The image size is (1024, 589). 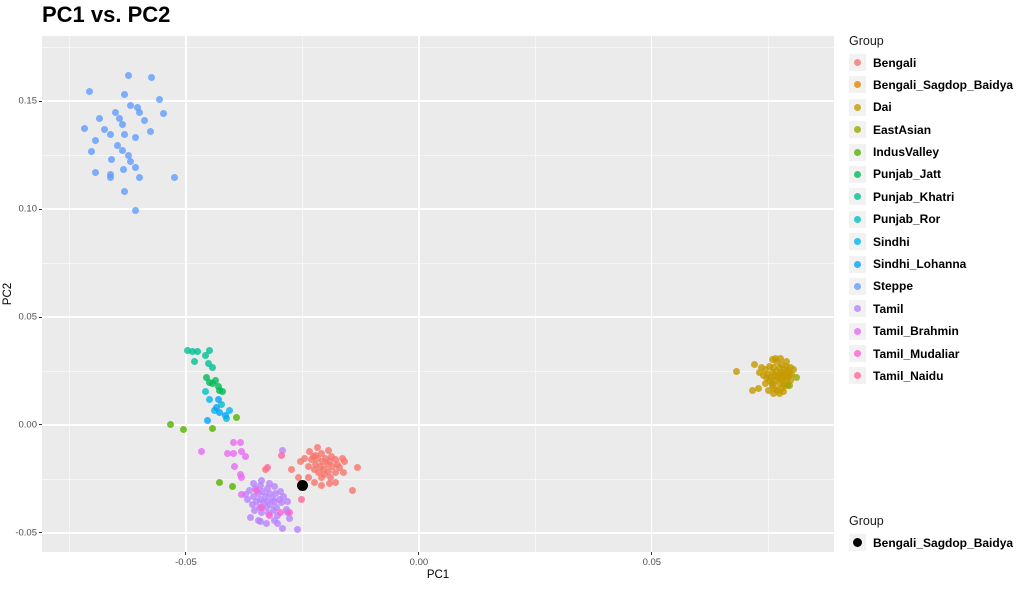 What do you see at coordinates (210, 400) in the screenshot?
I see `point-Sindhi` at bounding box center [210, 400].